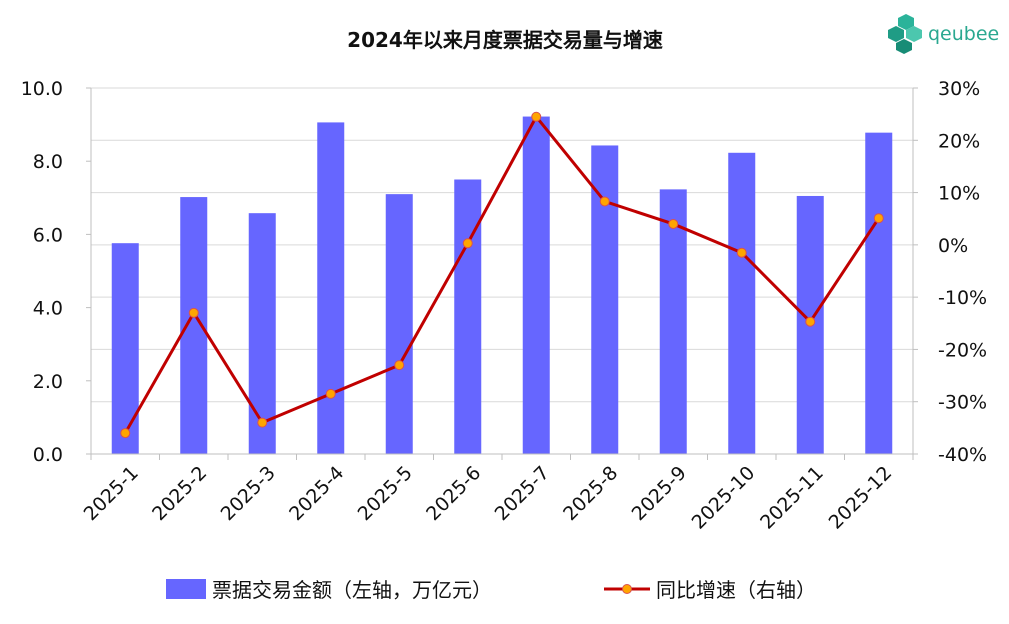  Describe the element at coordinates (522, 493) in the screenshot. I see `x-tick-label: 2025-7` at that location.